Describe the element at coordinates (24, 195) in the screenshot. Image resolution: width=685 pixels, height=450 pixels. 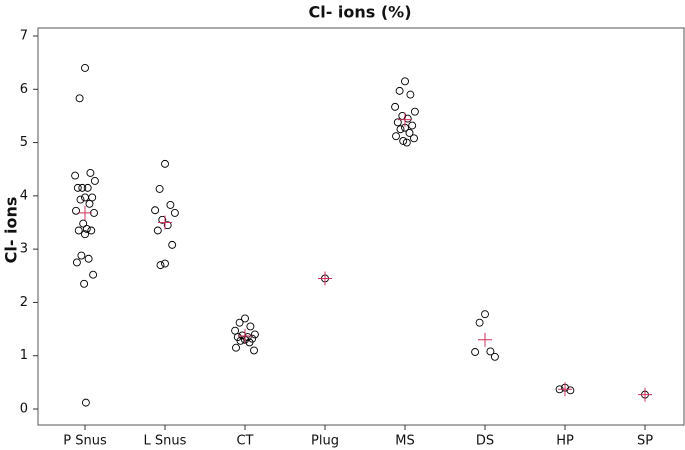
I see `y-tick-label: 4` at that location.